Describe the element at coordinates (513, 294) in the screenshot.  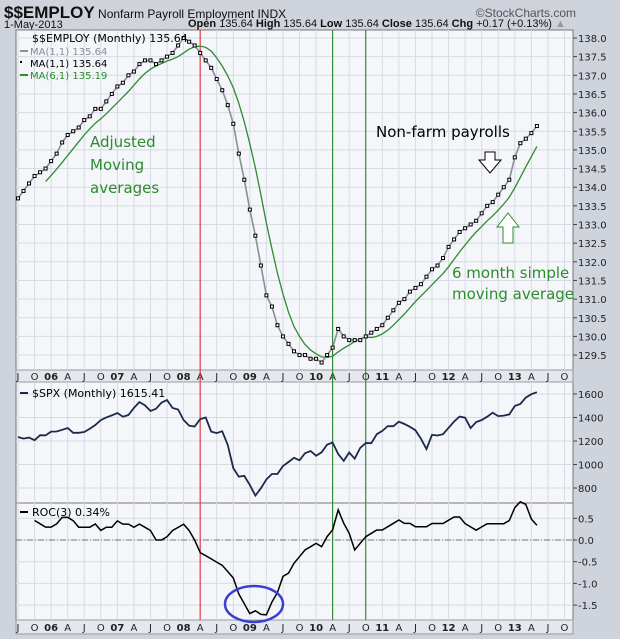
I see `annotation-6month: moving average` at that location.